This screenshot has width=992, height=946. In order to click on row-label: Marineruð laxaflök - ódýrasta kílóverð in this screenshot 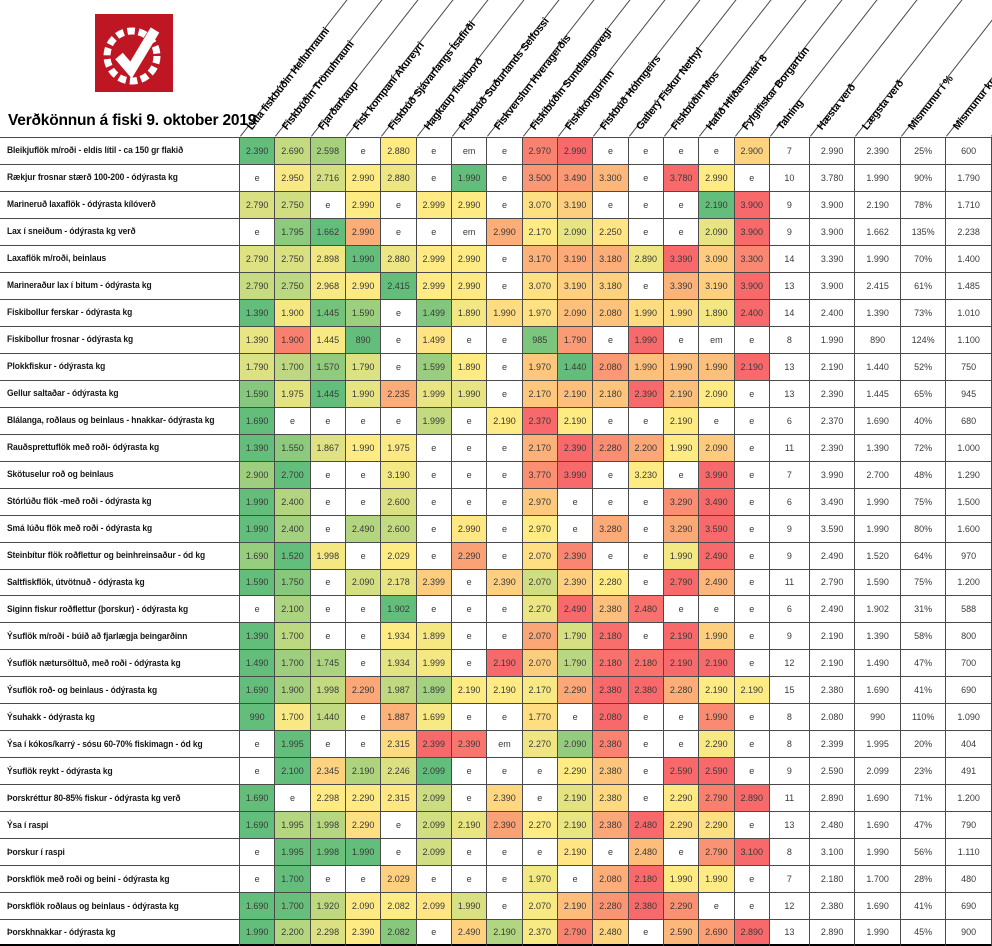, I will do `click(120, 205)`.